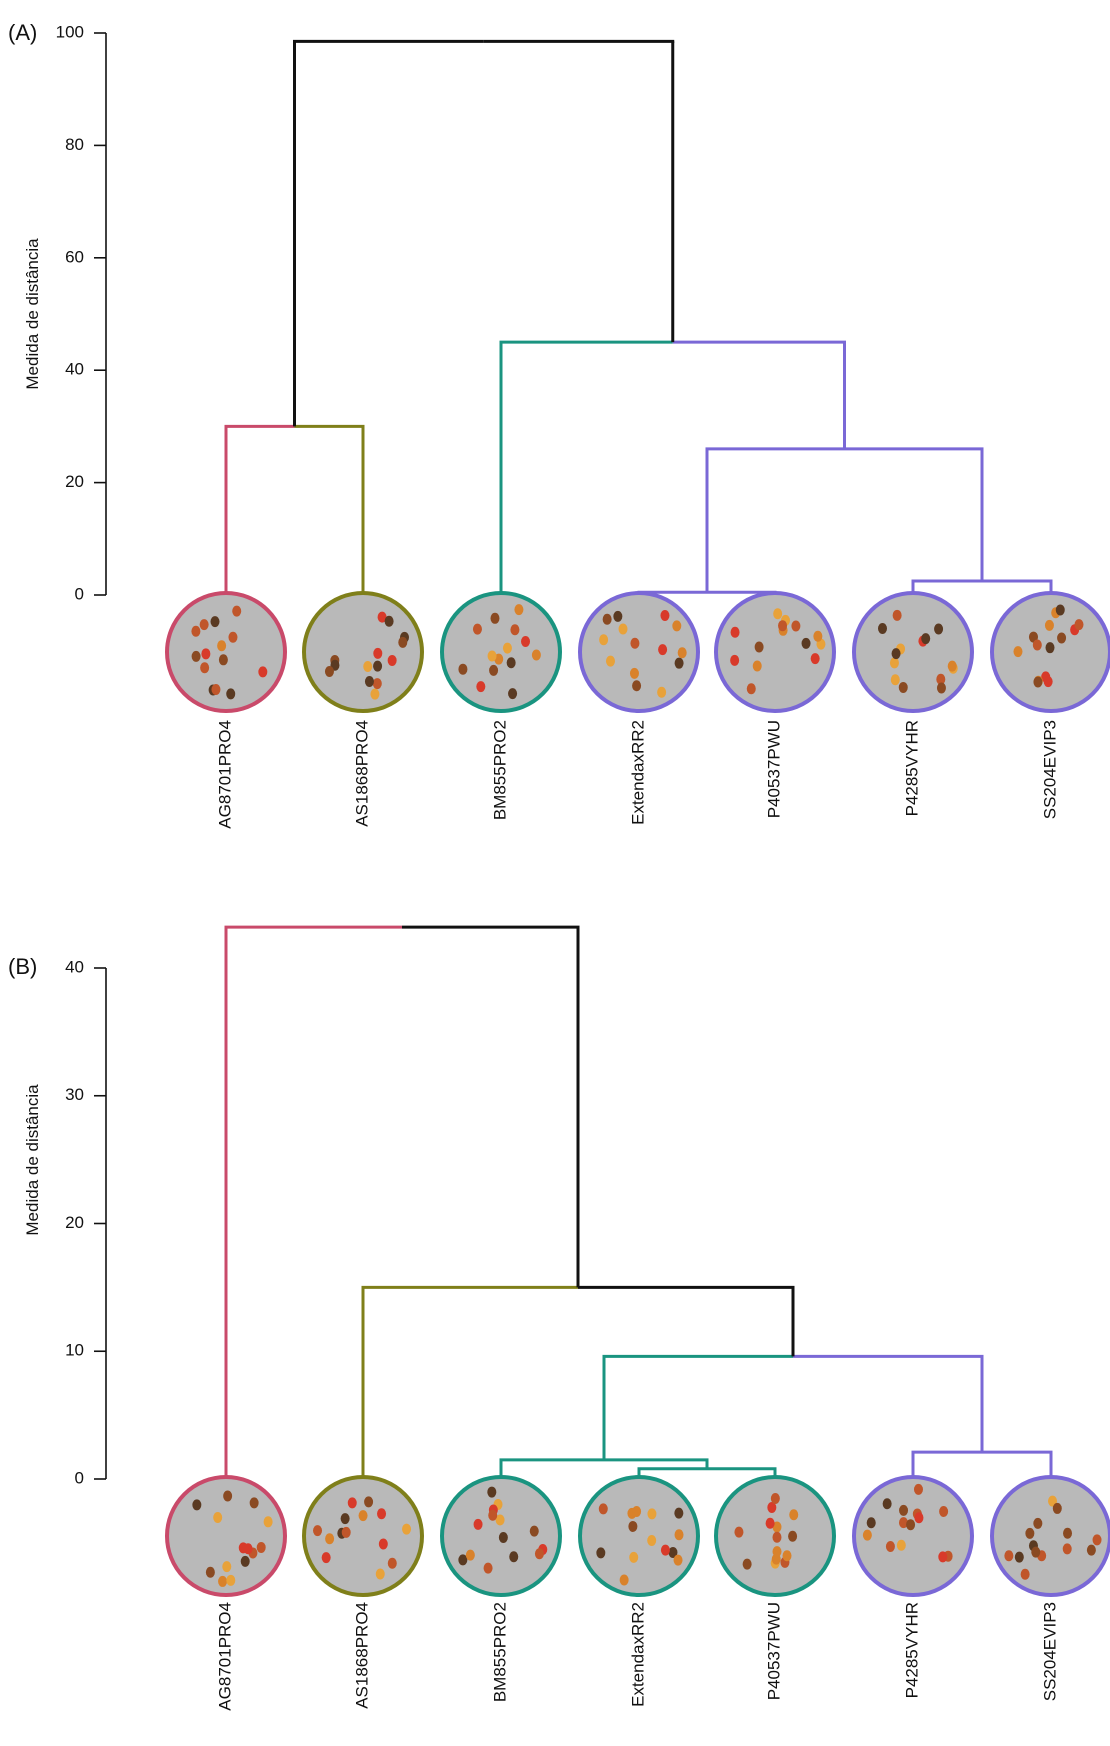  I want to click on leaf-label: P4285VYHR, so click(911, 1650).